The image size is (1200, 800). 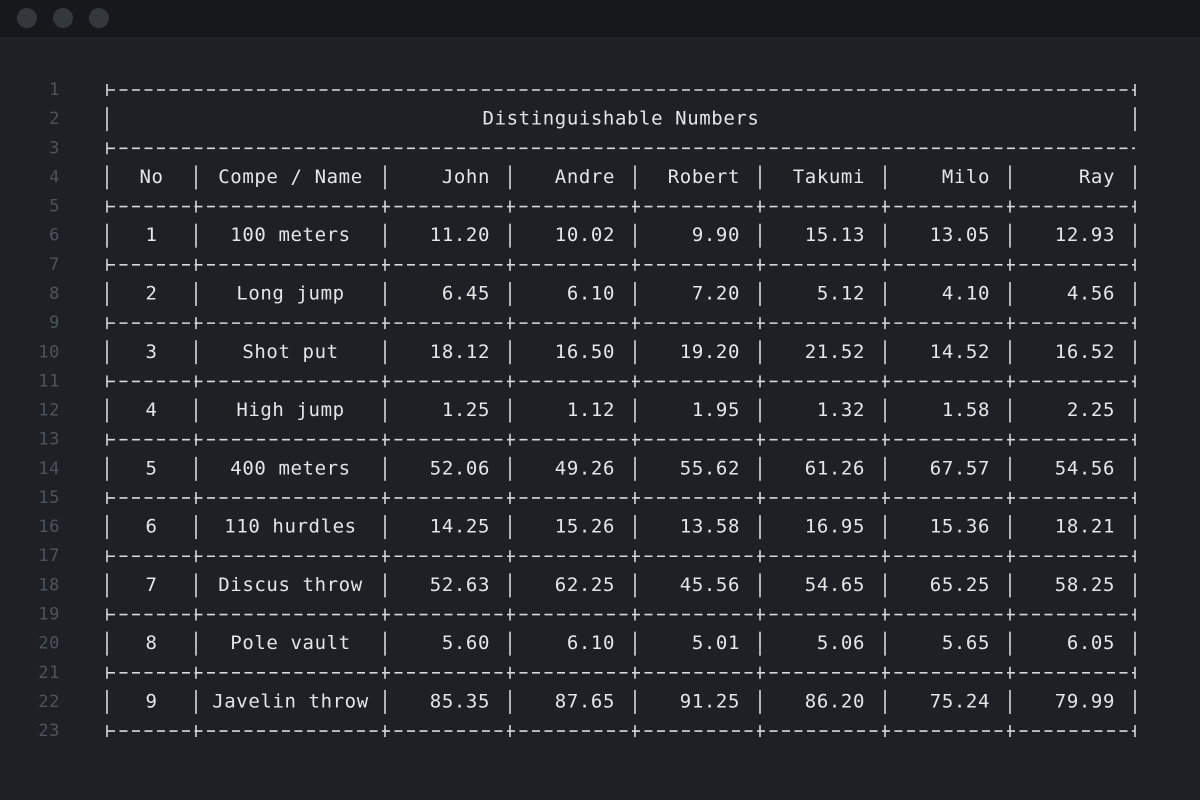 I want to click on table-cell: 9.90, so click(x=716, y=235).